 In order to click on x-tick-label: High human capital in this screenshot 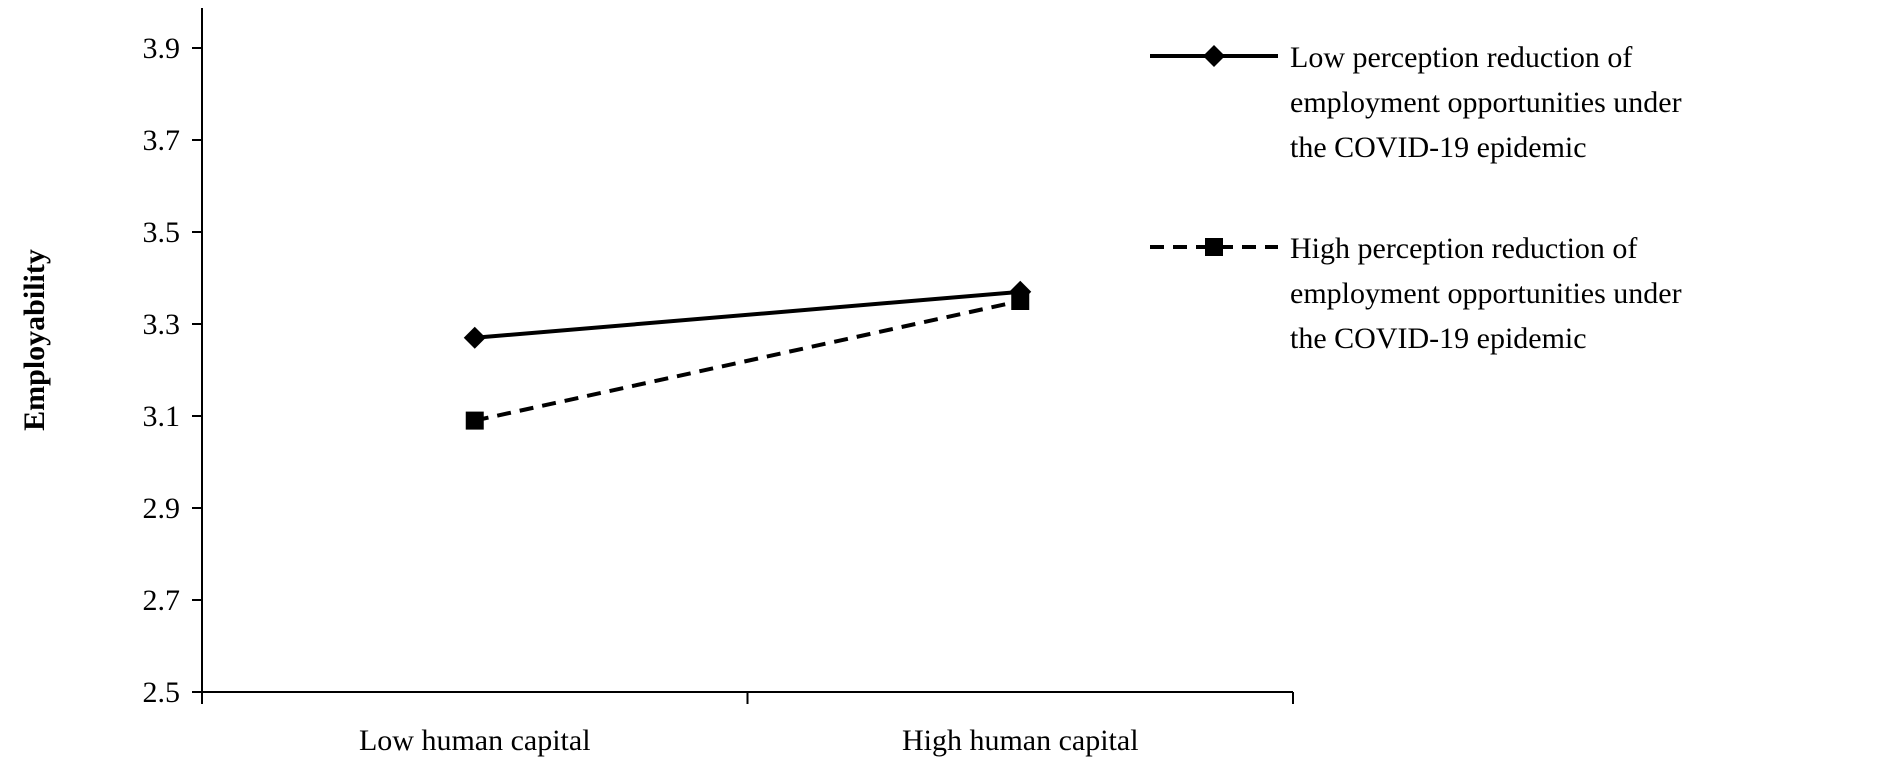, I will do `click(1020, 740)`.